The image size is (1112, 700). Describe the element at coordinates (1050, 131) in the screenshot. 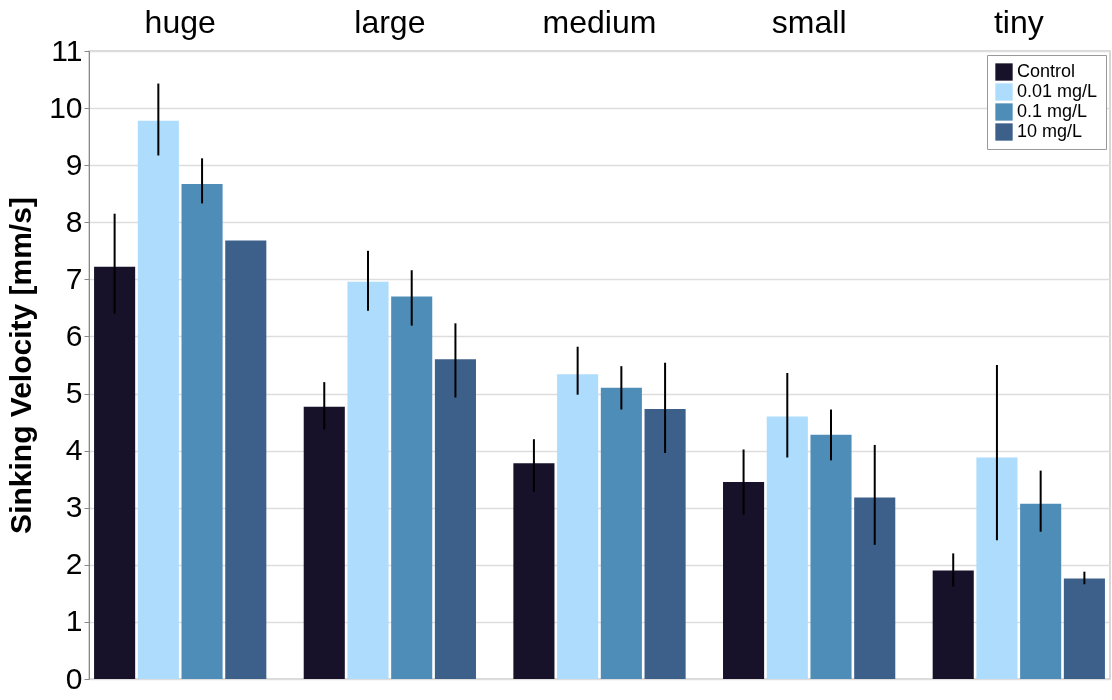

I see `legend-label: 10 mg/L` at that location.